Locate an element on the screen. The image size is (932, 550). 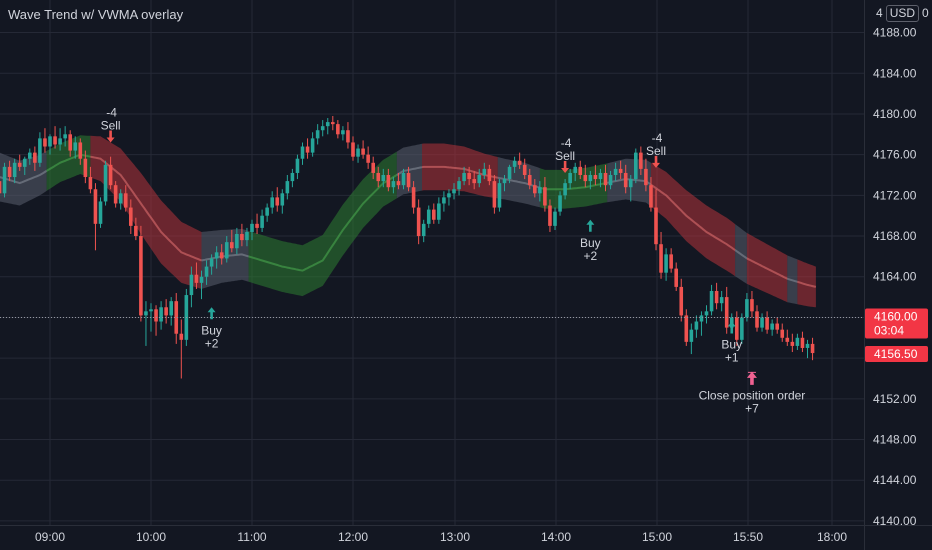
time-tick: 14:00 is located at coordinates (556, 537).